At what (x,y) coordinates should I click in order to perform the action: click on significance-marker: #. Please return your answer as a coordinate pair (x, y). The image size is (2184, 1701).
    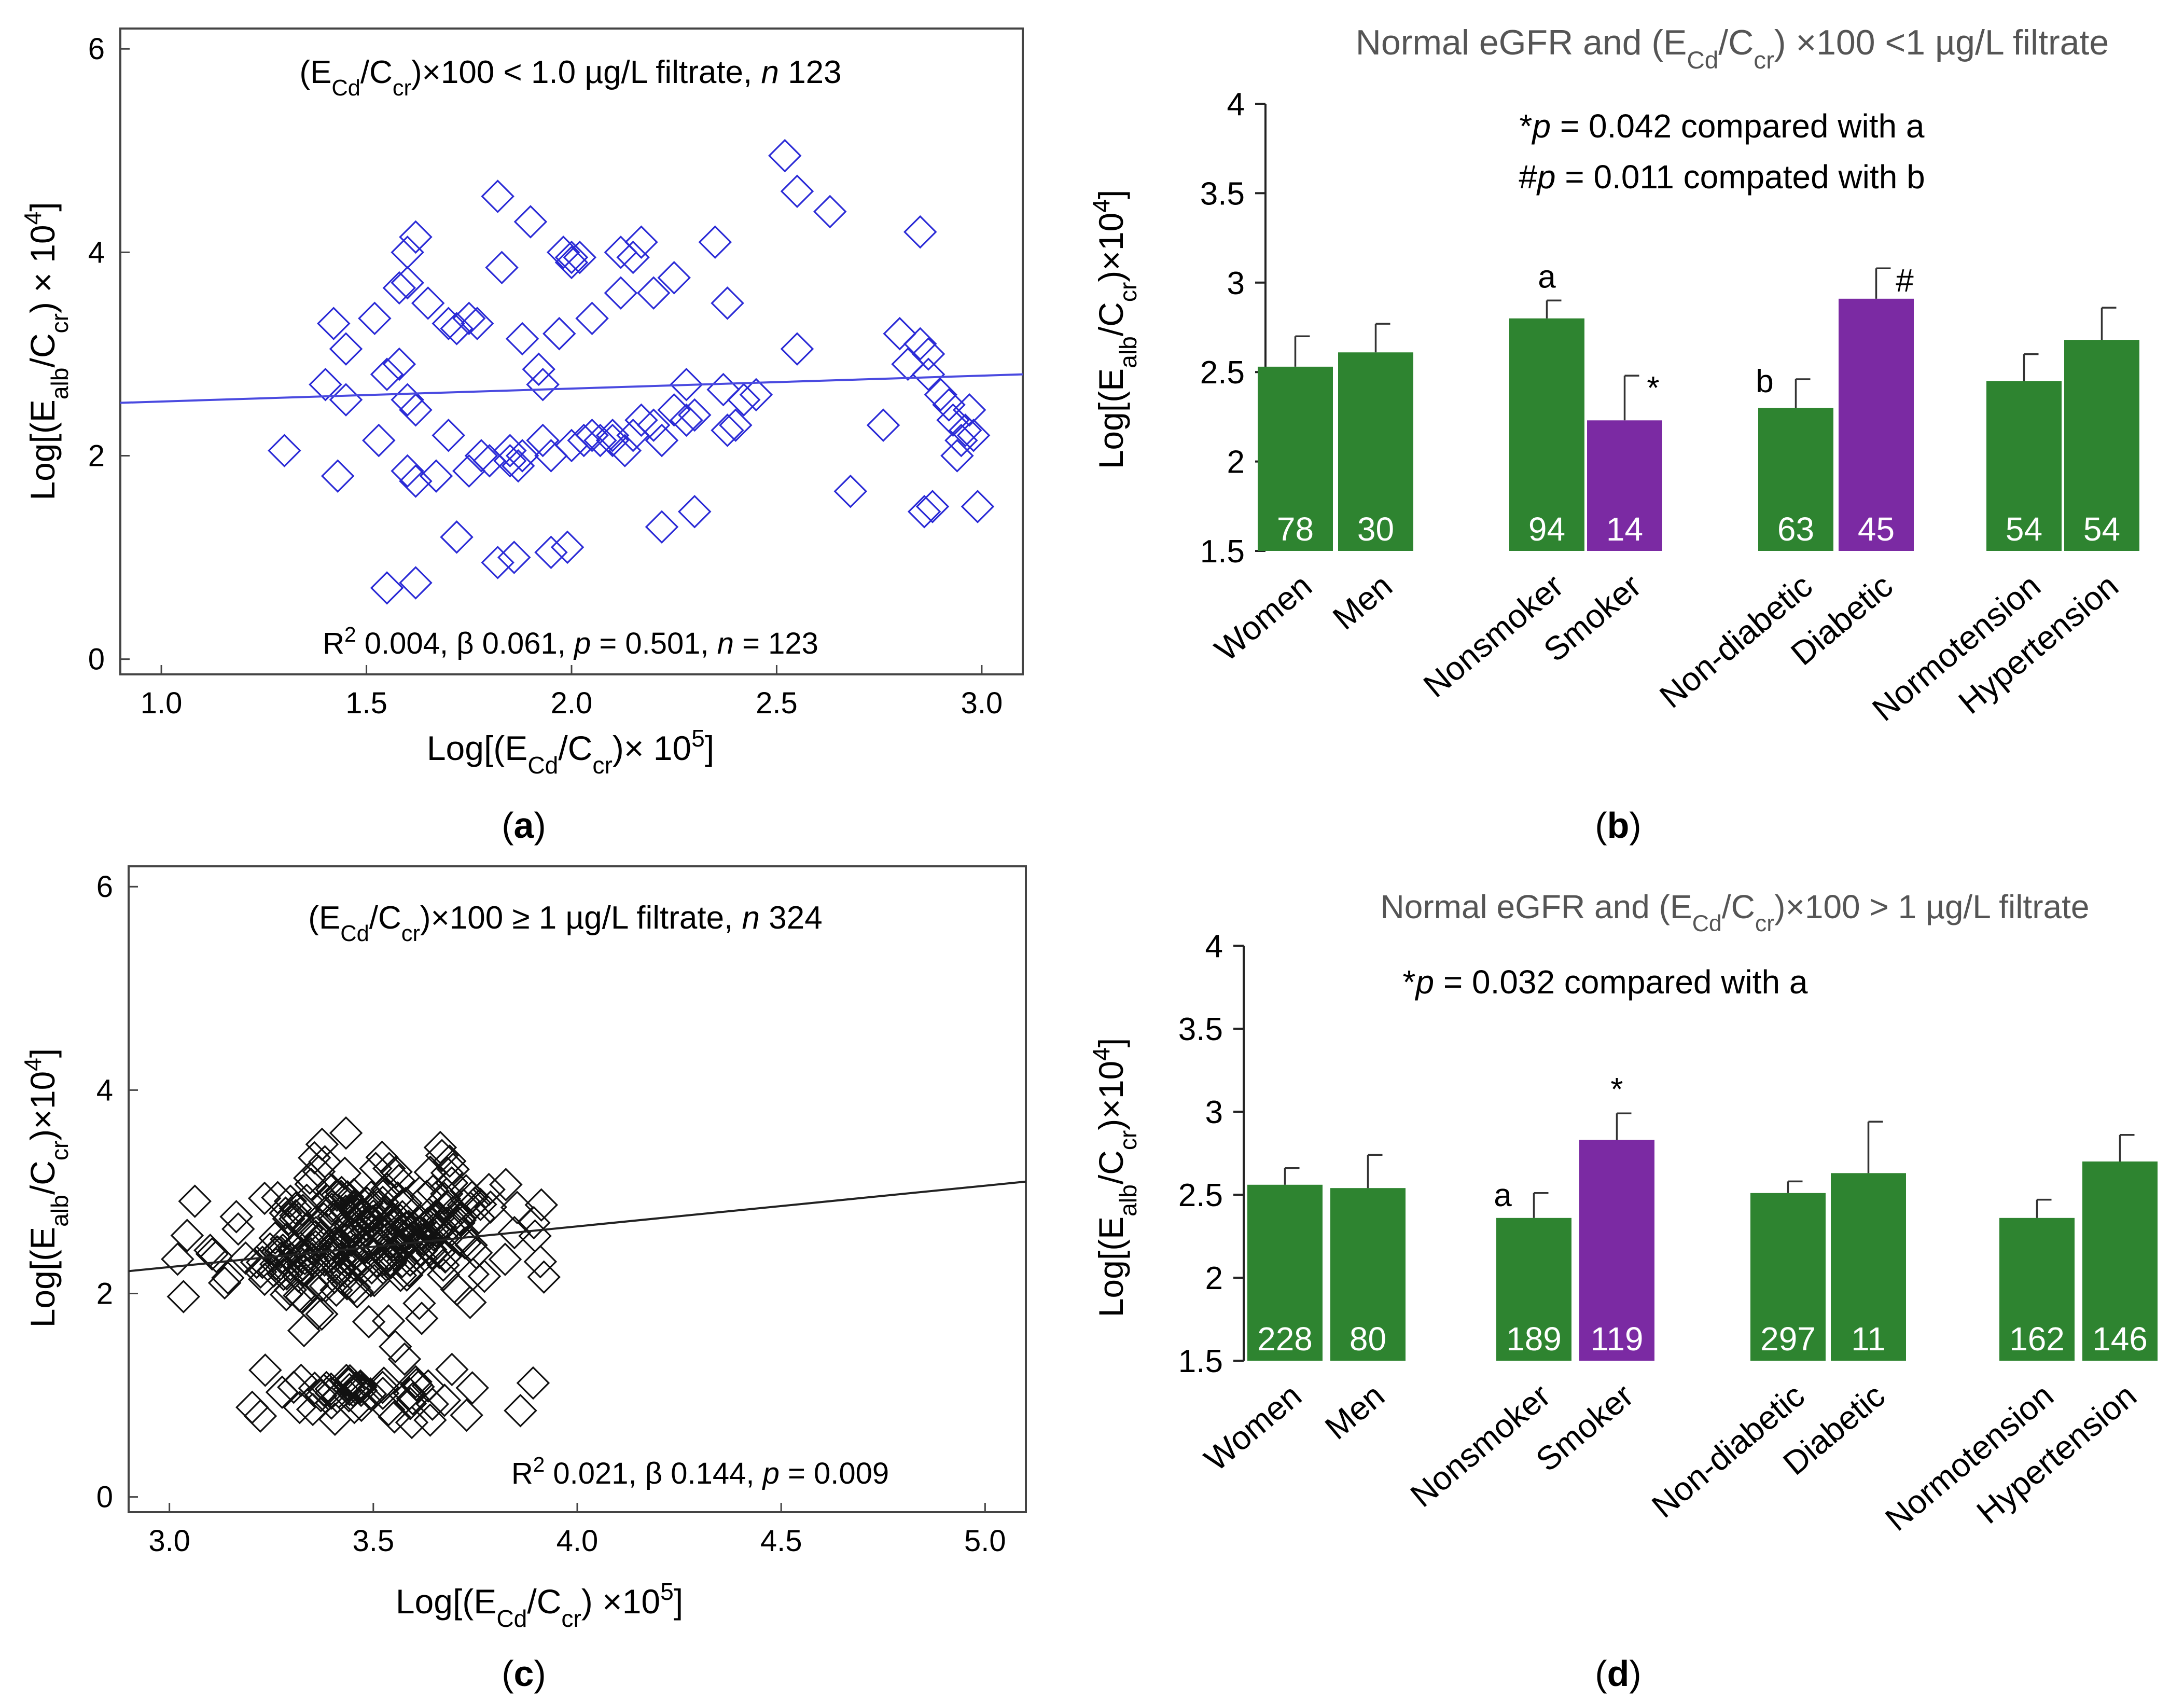
    Looking at the image, I should click on (1905, 281).